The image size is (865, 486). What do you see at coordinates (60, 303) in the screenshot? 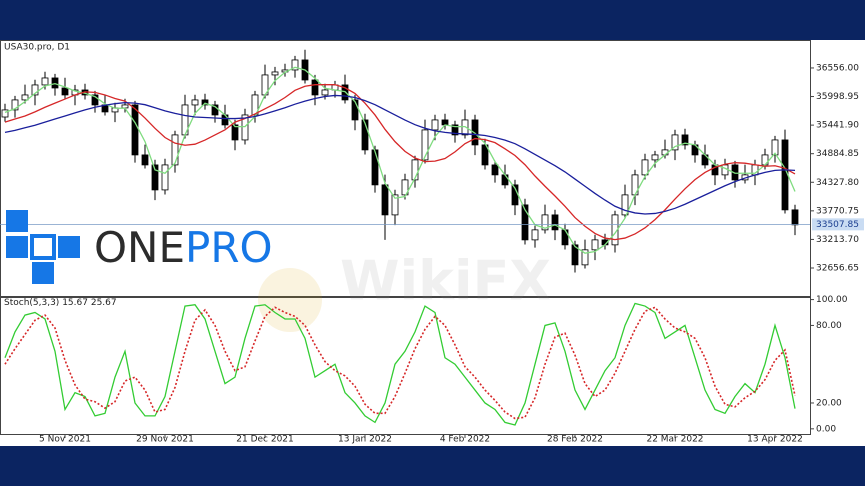
I see `stoch-title: Stoch(5,3,3) 15.67 25.67` at bounding box center [60, 303].